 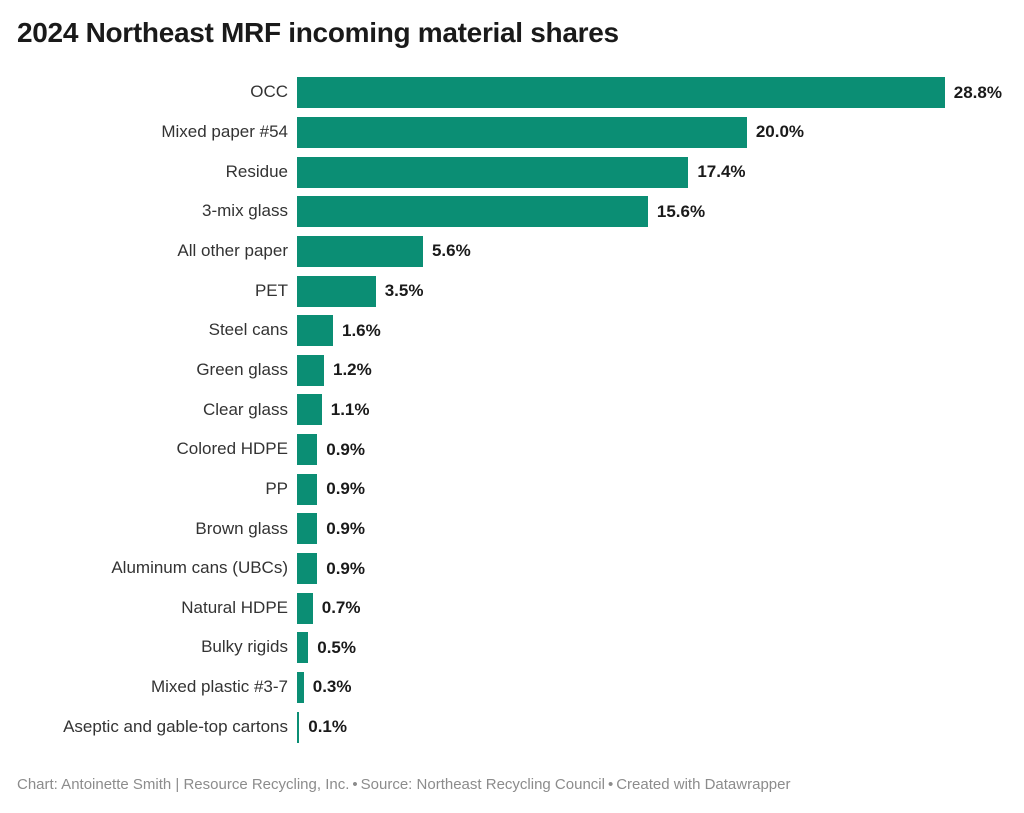 What do you see at coordinates (219, 687) in the screenshot?
I see `category-label: Mixed plastic #3-7` at bounding box center [219, 687].